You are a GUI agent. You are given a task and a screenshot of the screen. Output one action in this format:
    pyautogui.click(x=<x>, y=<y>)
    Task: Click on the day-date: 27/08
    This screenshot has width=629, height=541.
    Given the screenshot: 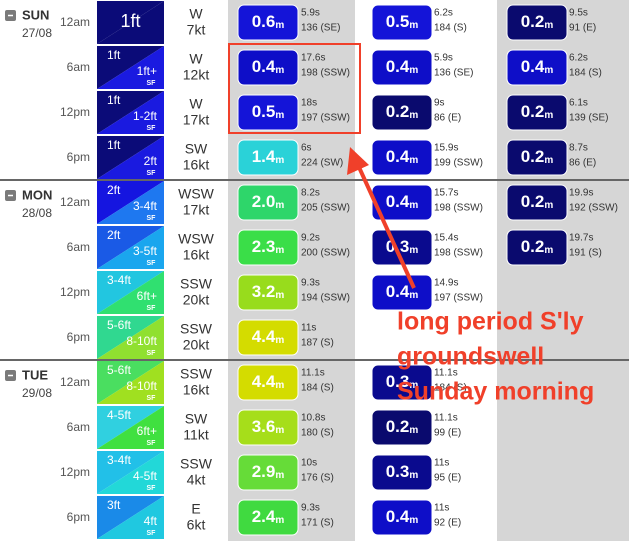 What is the action you would take?
    pyautogui.click(x=37, y=33)
    